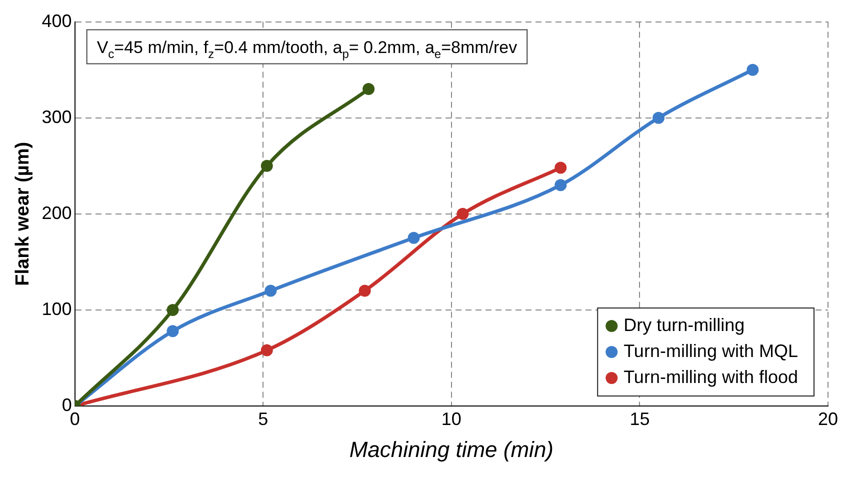  Describe the element at coordinates (640, 418) in the screenshot. I see `x-tick-label: 15` at that location.